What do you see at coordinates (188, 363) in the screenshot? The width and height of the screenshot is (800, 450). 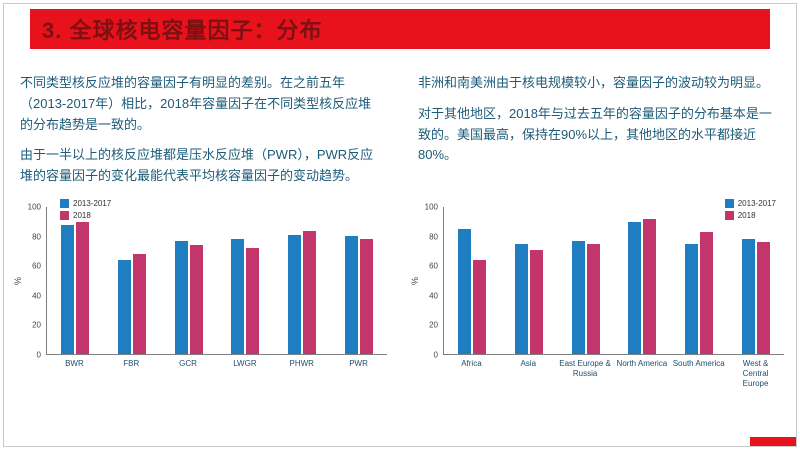 I see `x-axis-label: GCR` at bounding box center [188, 363].